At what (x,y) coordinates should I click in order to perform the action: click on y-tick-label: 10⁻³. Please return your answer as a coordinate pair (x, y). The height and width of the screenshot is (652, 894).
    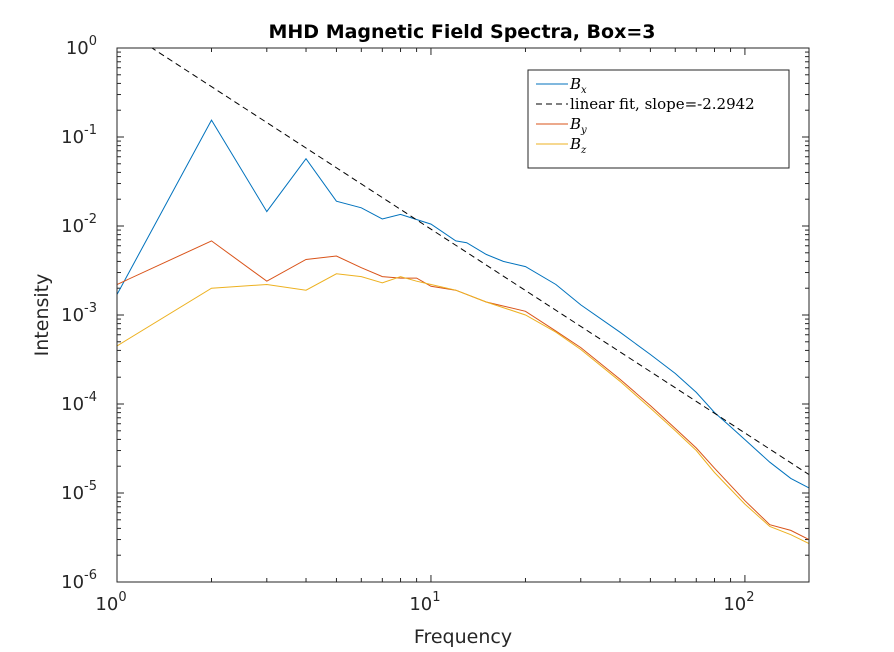
    Looking at the image, I should click on (79, 313).